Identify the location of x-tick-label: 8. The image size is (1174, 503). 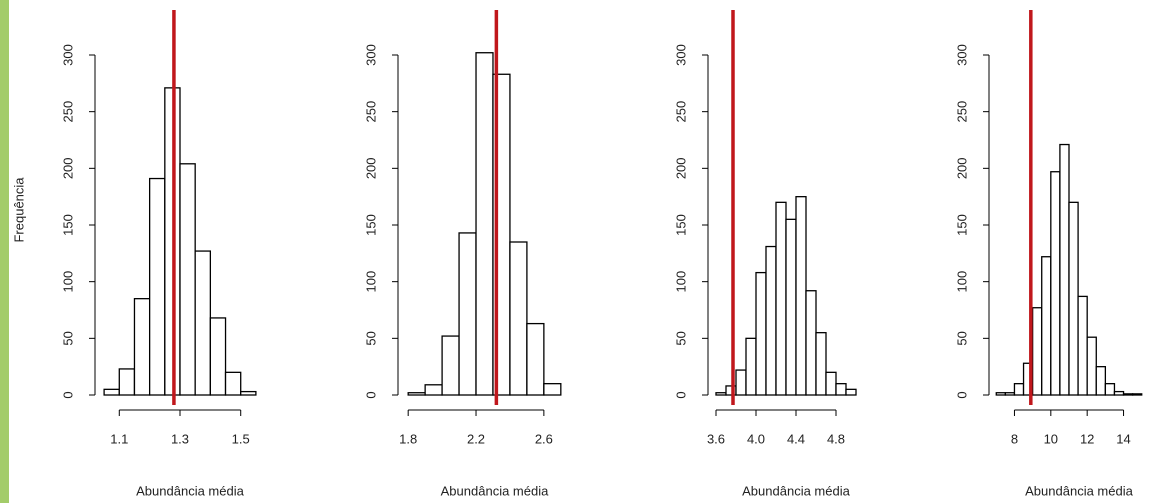
(1014, 438).